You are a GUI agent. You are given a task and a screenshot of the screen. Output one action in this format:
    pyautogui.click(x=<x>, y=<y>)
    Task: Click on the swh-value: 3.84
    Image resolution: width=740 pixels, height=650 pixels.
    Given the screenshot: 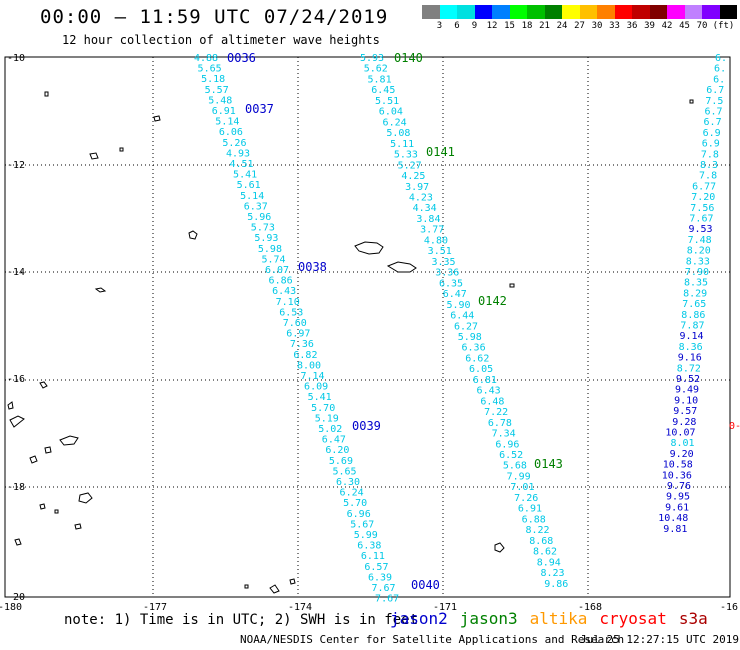 What is the action you would take?
    pyautogui.click(x=428, y=219)
    